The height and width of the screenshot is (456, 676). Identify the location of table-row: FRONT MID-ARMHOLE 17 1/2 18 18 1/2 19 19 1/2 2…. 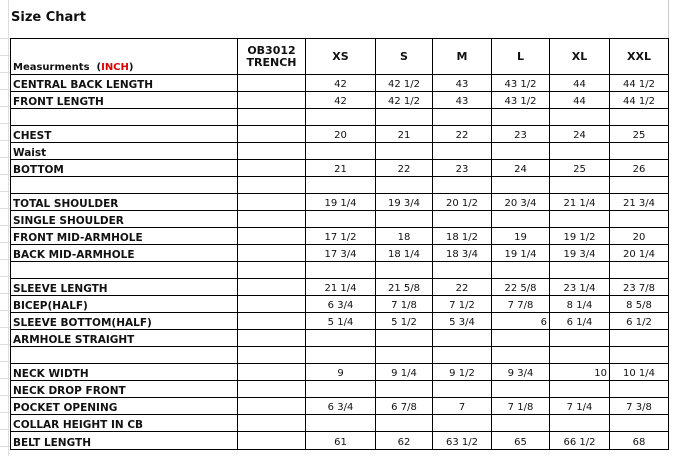
(339, 236).